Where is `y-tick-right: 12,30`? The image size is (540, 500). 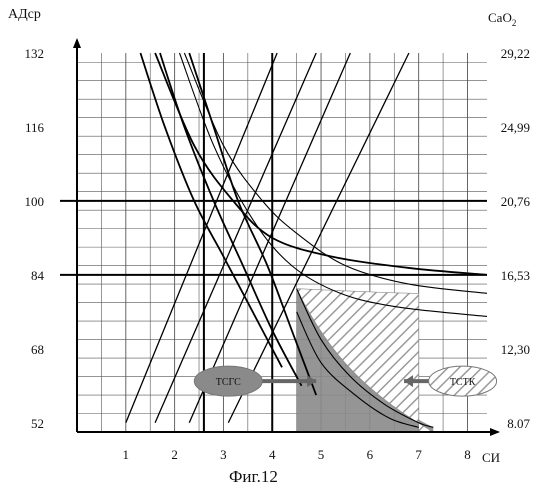
y-tick-right: 12,30 is located at coordinates (515, 349).